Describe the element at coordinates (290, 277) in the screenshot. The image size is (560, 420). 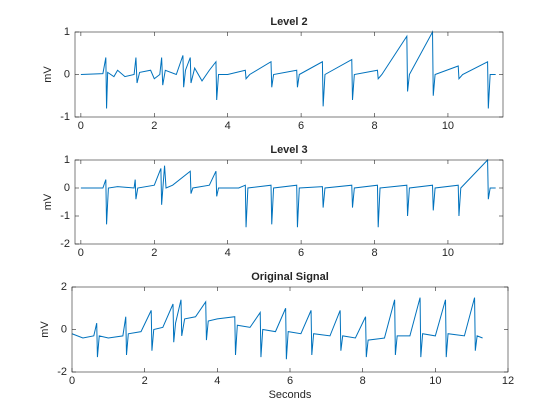
I see `subplot-title: Original Signal` at that location.